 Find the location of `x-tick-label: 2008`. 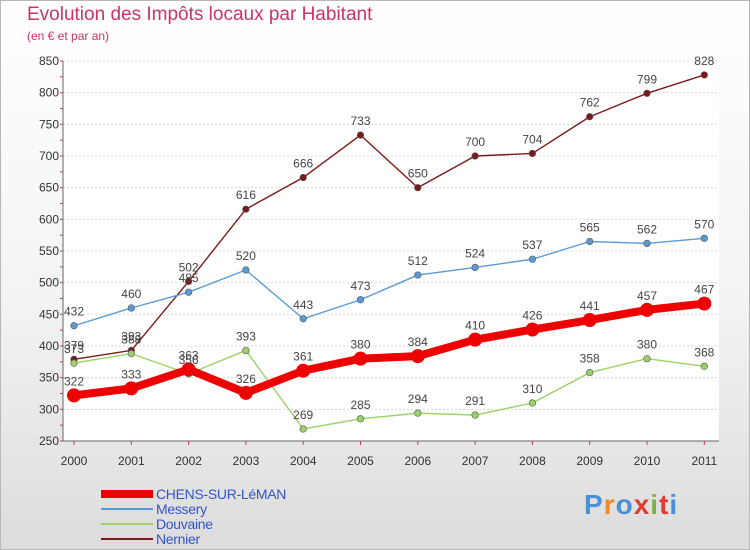

x-tick-label: 2008 is located at coordinates (532, 461).